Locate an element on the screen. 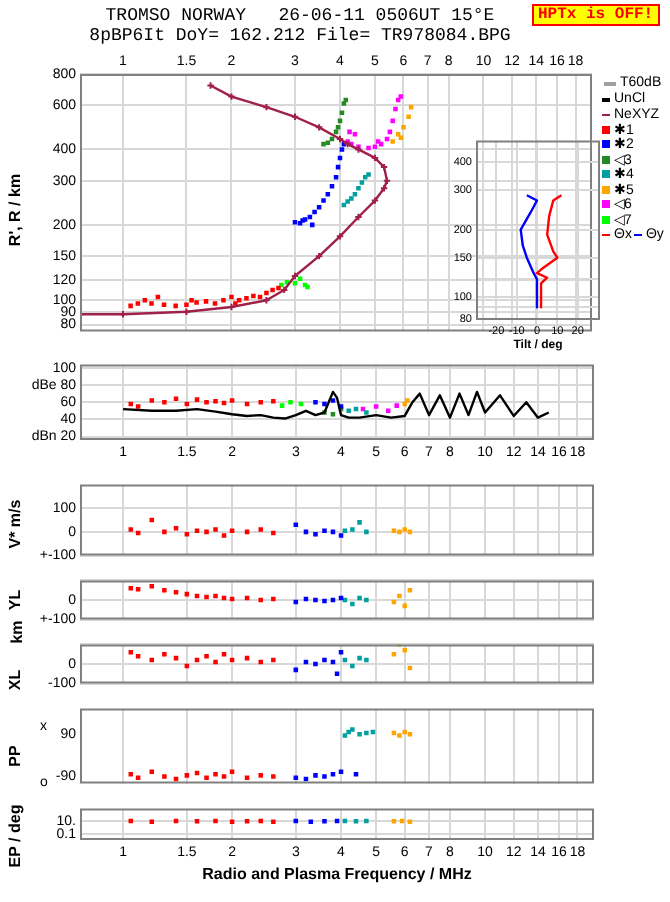  y-axis-title: YL is located at coordinates (15, 600).